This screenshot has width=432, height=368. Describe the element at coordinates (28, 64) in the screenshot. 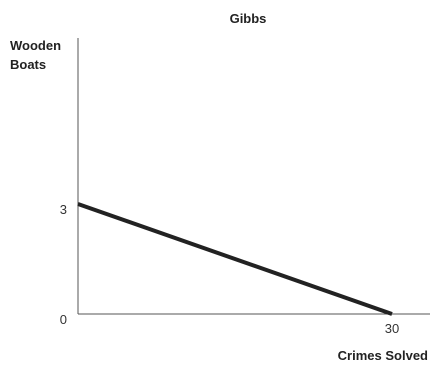

I see `y-axis-label-line-2: Boats` at that location.